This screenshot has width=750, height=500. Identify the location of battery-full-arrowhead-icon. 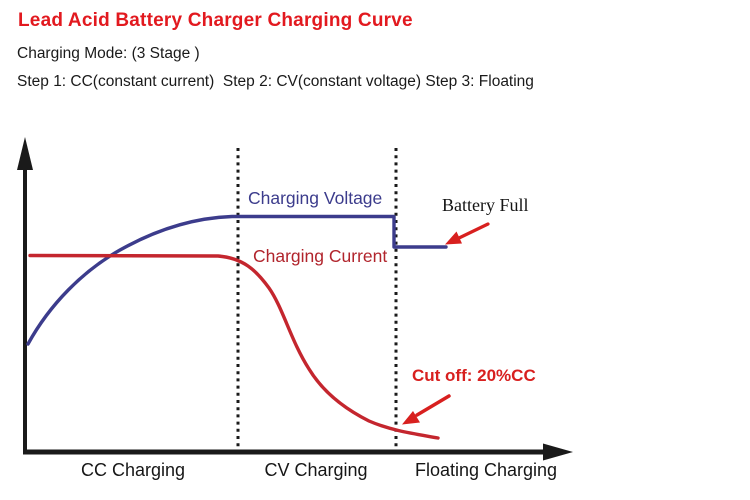
(453, 238).